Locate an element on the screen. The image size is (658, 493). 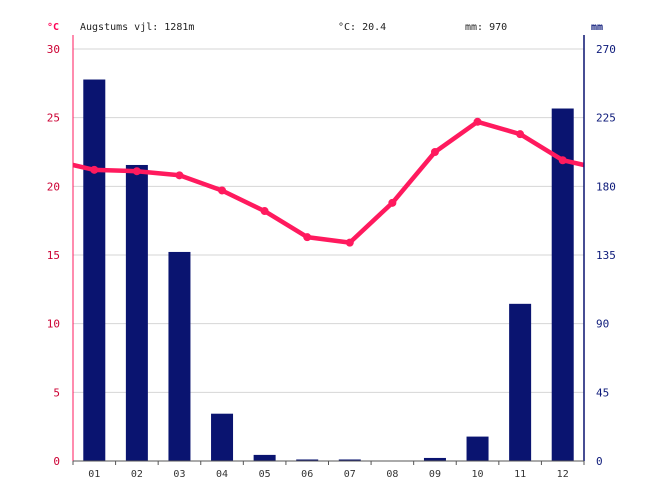
right-axis-tick-label: 270 is located at coordinates (606, 49).